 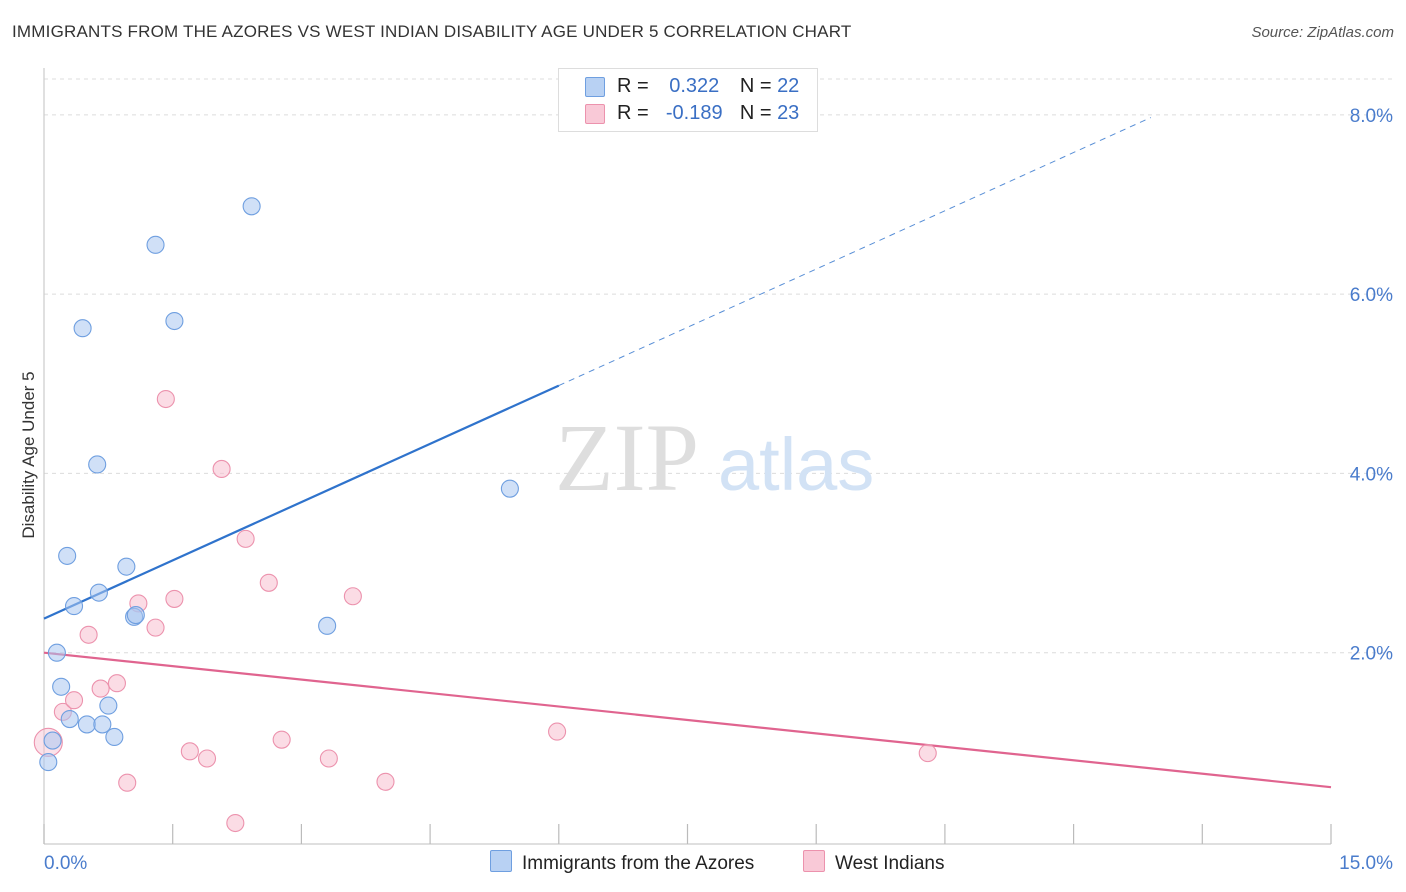 I want to click on bottom-legend-label-westindians: West Indians, so click(x=890, y=863).